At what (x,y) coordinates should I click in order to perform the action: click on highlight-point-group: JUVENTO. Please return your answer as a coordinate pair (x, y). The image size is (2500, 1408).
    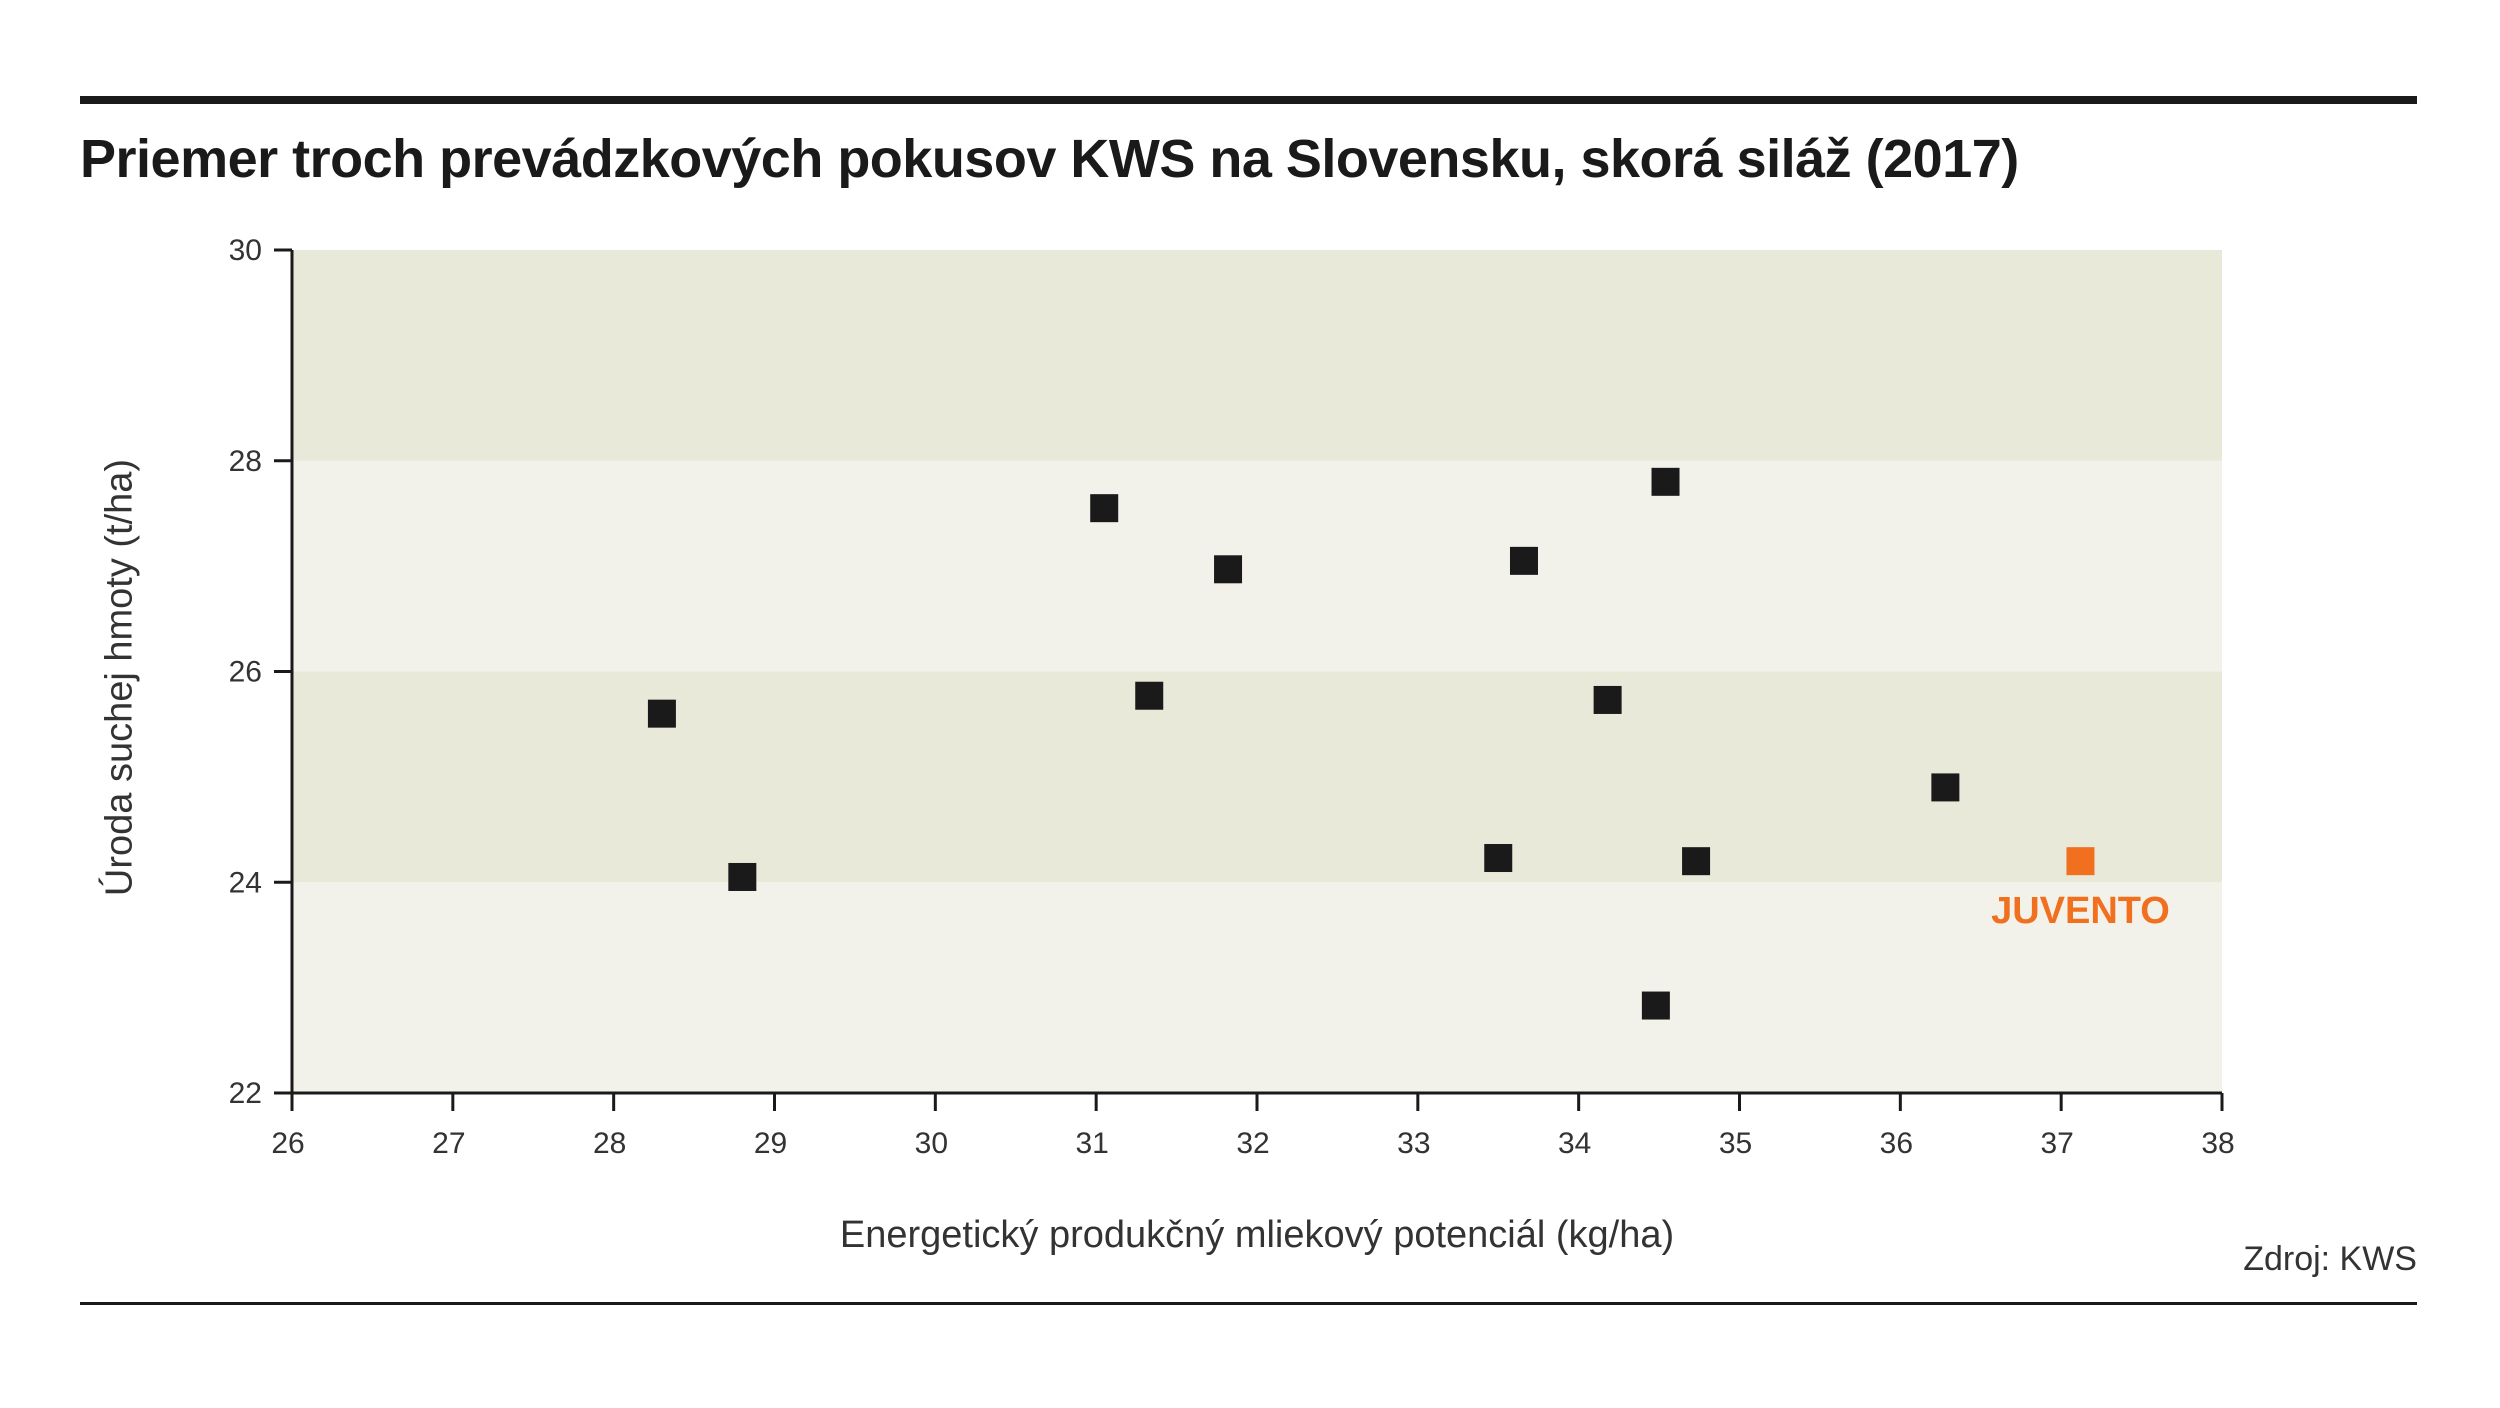
    Looking at the image, I should click on (2080, 889).